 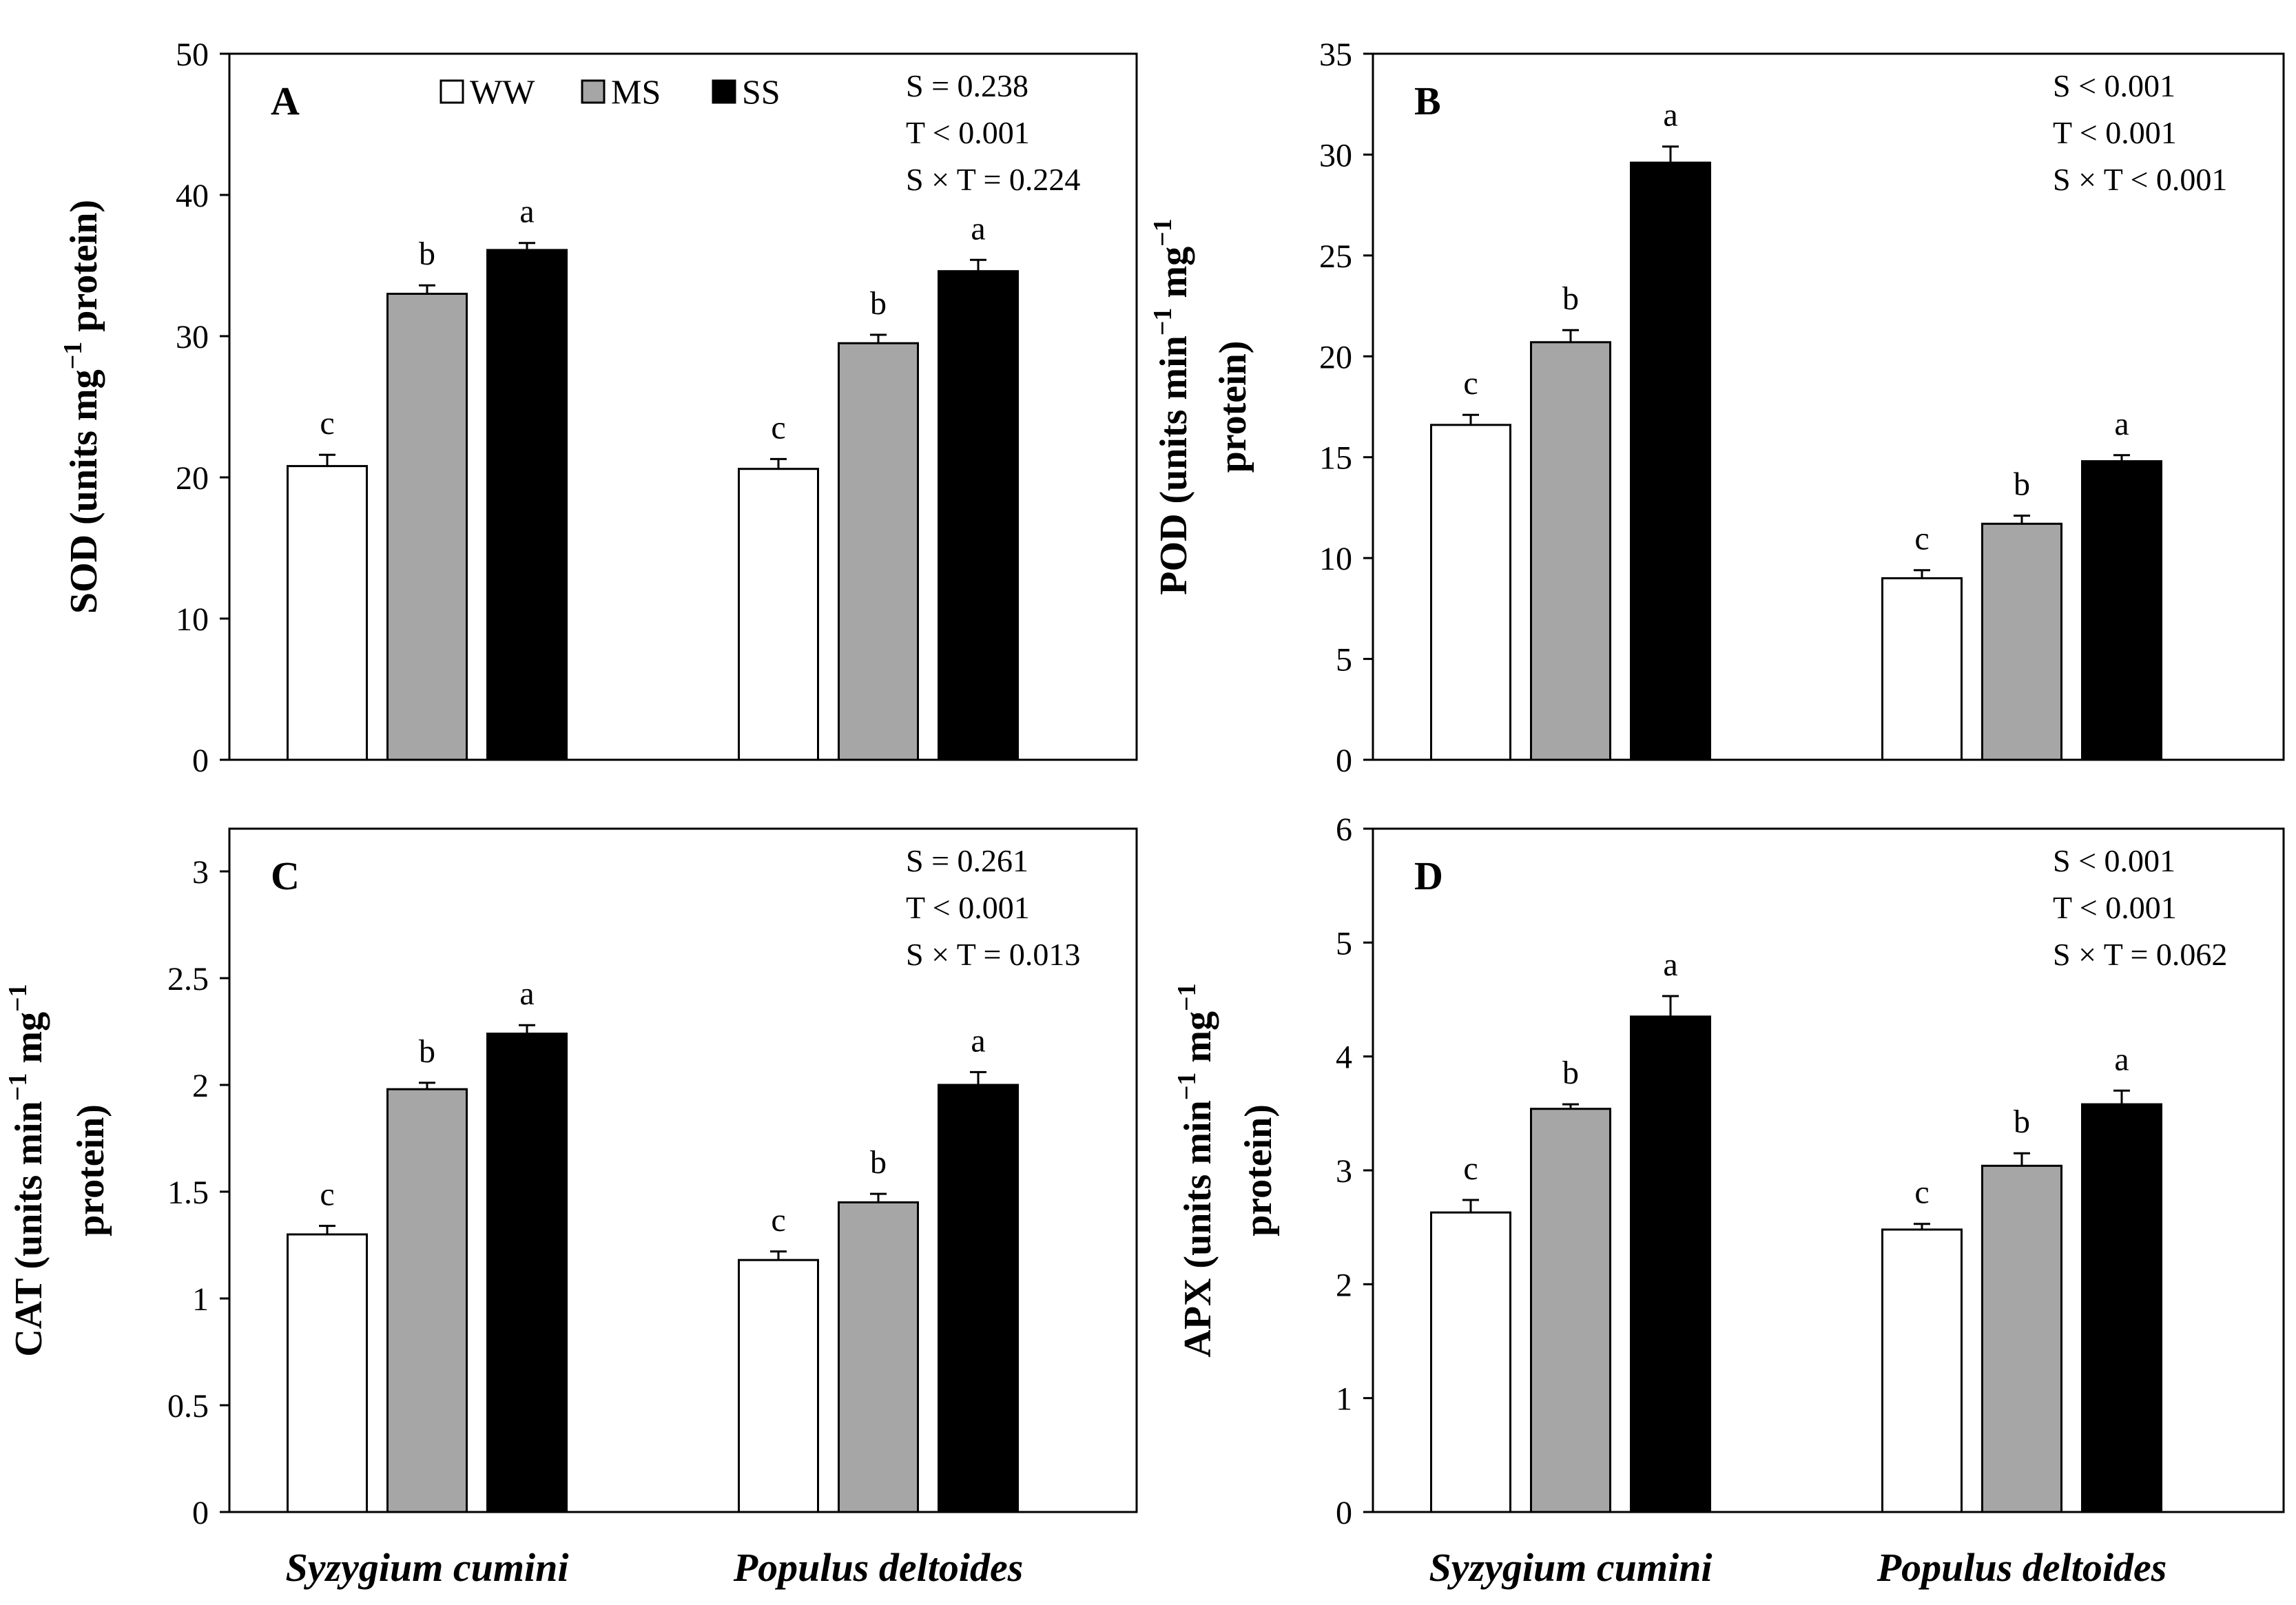 I want to click on y-tick-label: 0.5, so click(x=188, y=1406).